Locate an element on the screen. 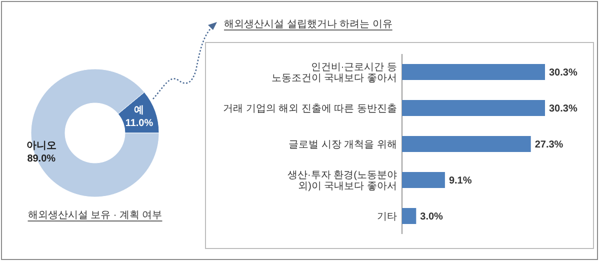 The height and width of the screenshot is (263, 600). text: 해외생산시설 보유 · 계획 여부 is located at coordinates (95, 215).